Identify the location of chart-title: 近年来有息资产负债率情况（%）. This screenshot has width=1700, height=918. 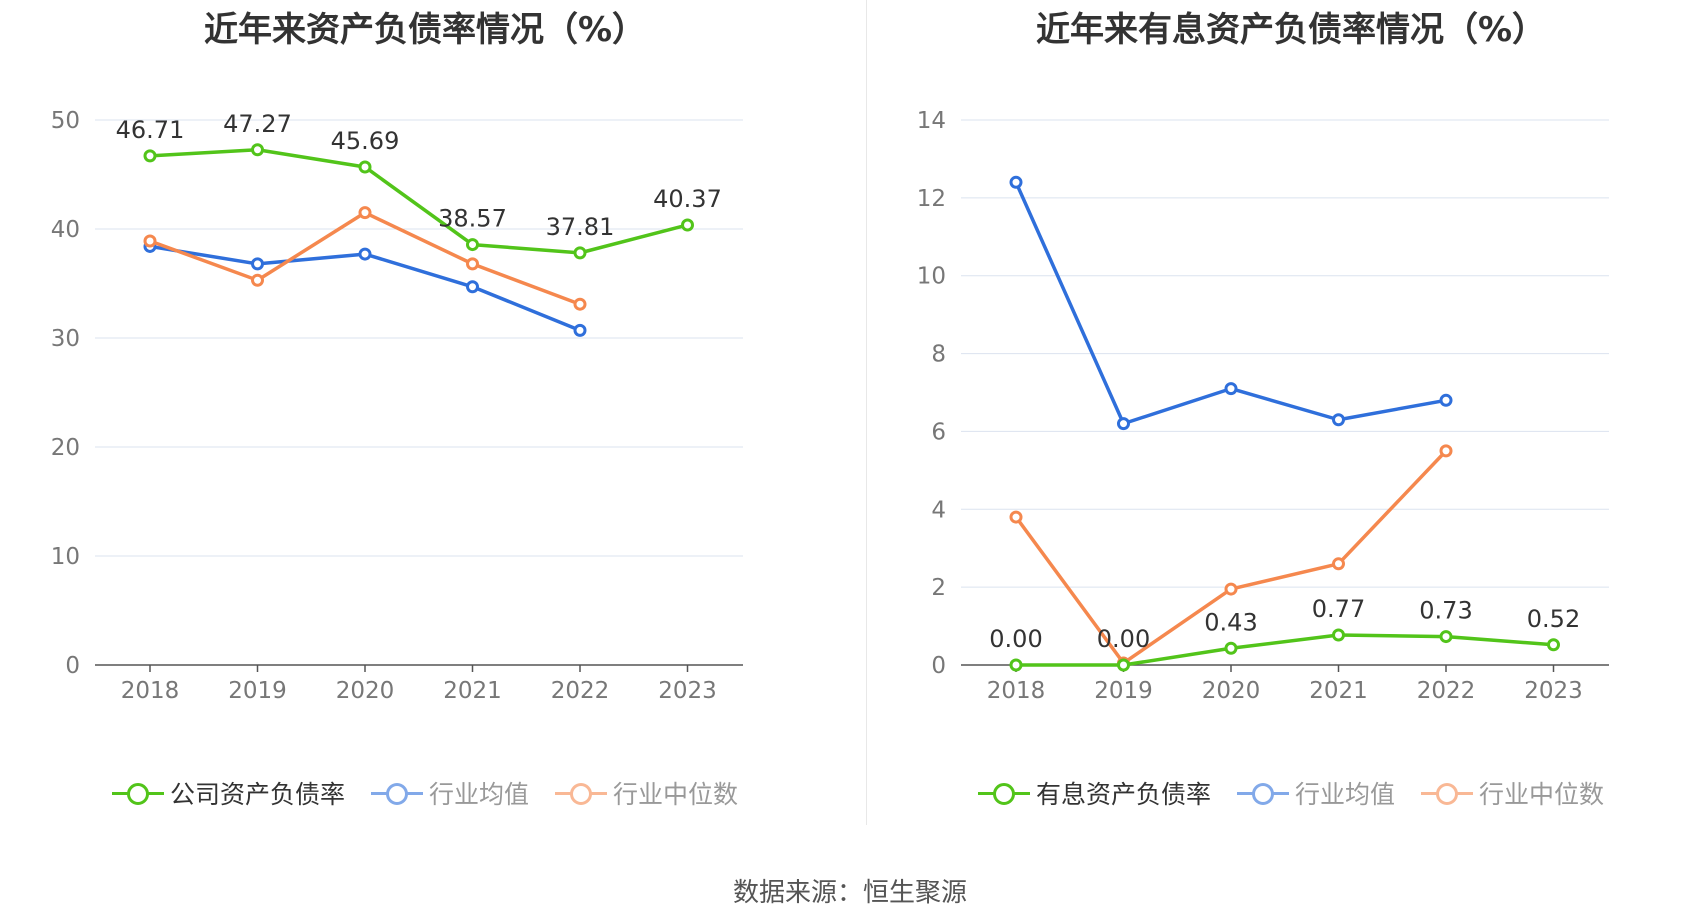
(1291, 30).